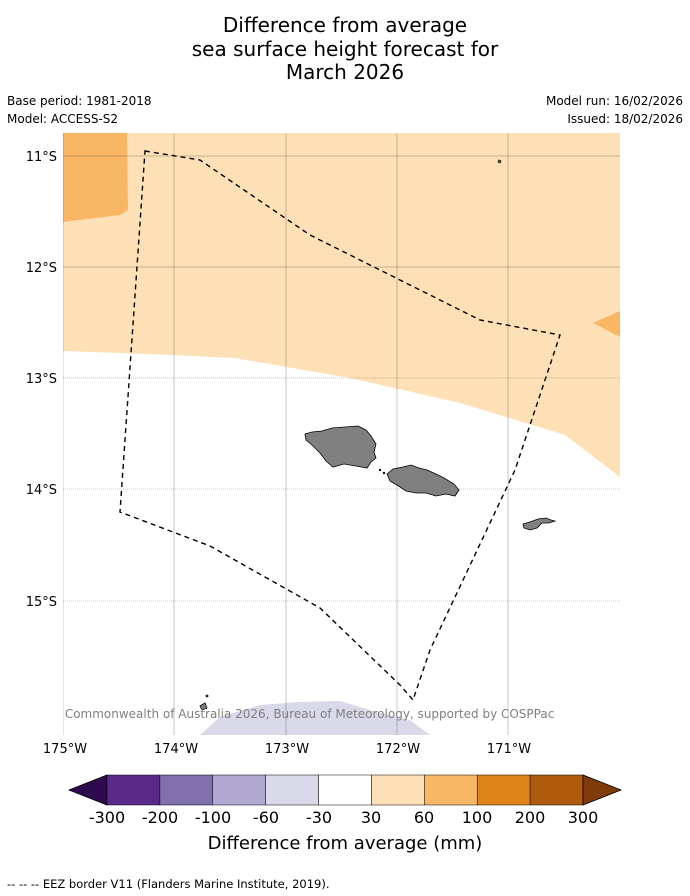  I want to click on swains-island, so click(499, 161).